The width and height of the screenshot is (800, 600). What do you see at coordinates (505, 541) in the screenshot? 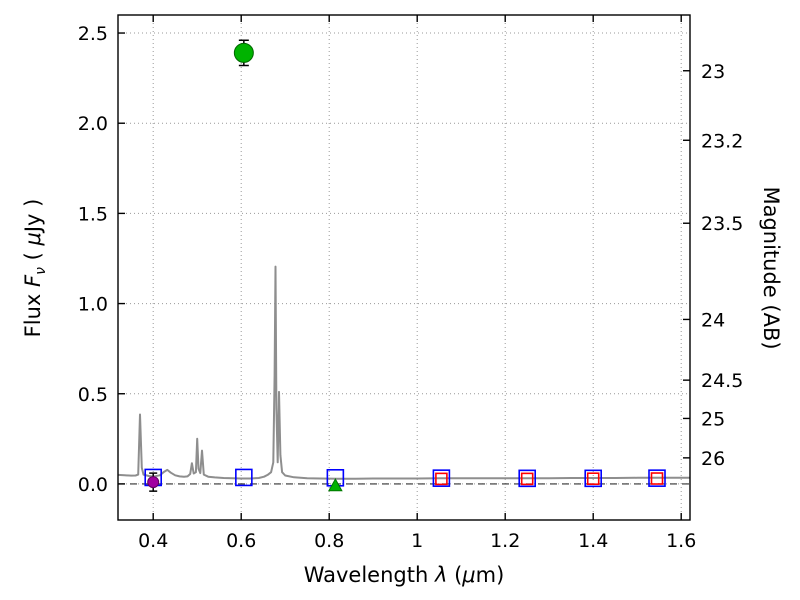
I see `x-tick-label: 1.2` at bounding box center [505, 541].